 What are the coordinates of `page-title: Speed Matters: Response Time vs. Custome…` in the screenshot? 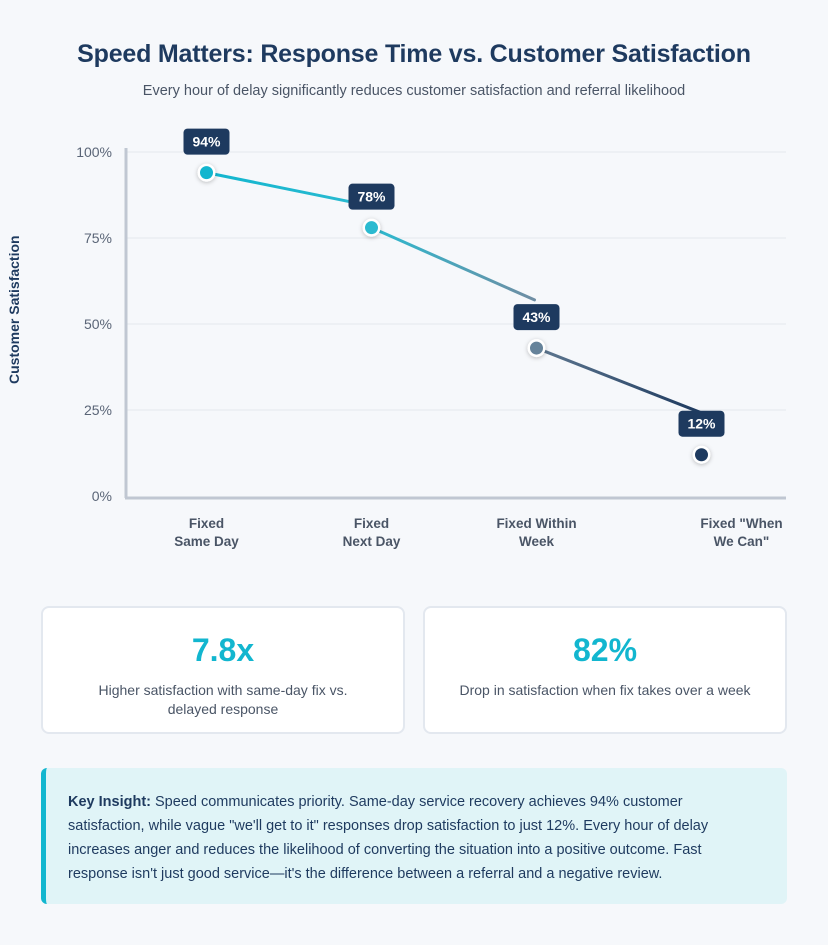 It's located at (414, 54).